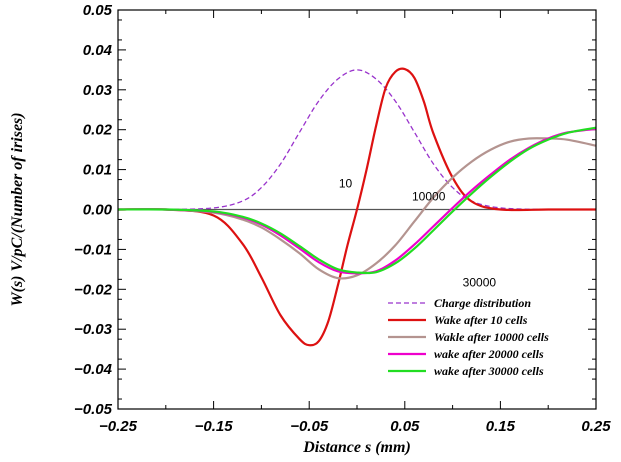  What do you see at coordinates (596, 426) in the screenshot?
I see `x-tick-label: 0.25` at bounding box center [596, 426].